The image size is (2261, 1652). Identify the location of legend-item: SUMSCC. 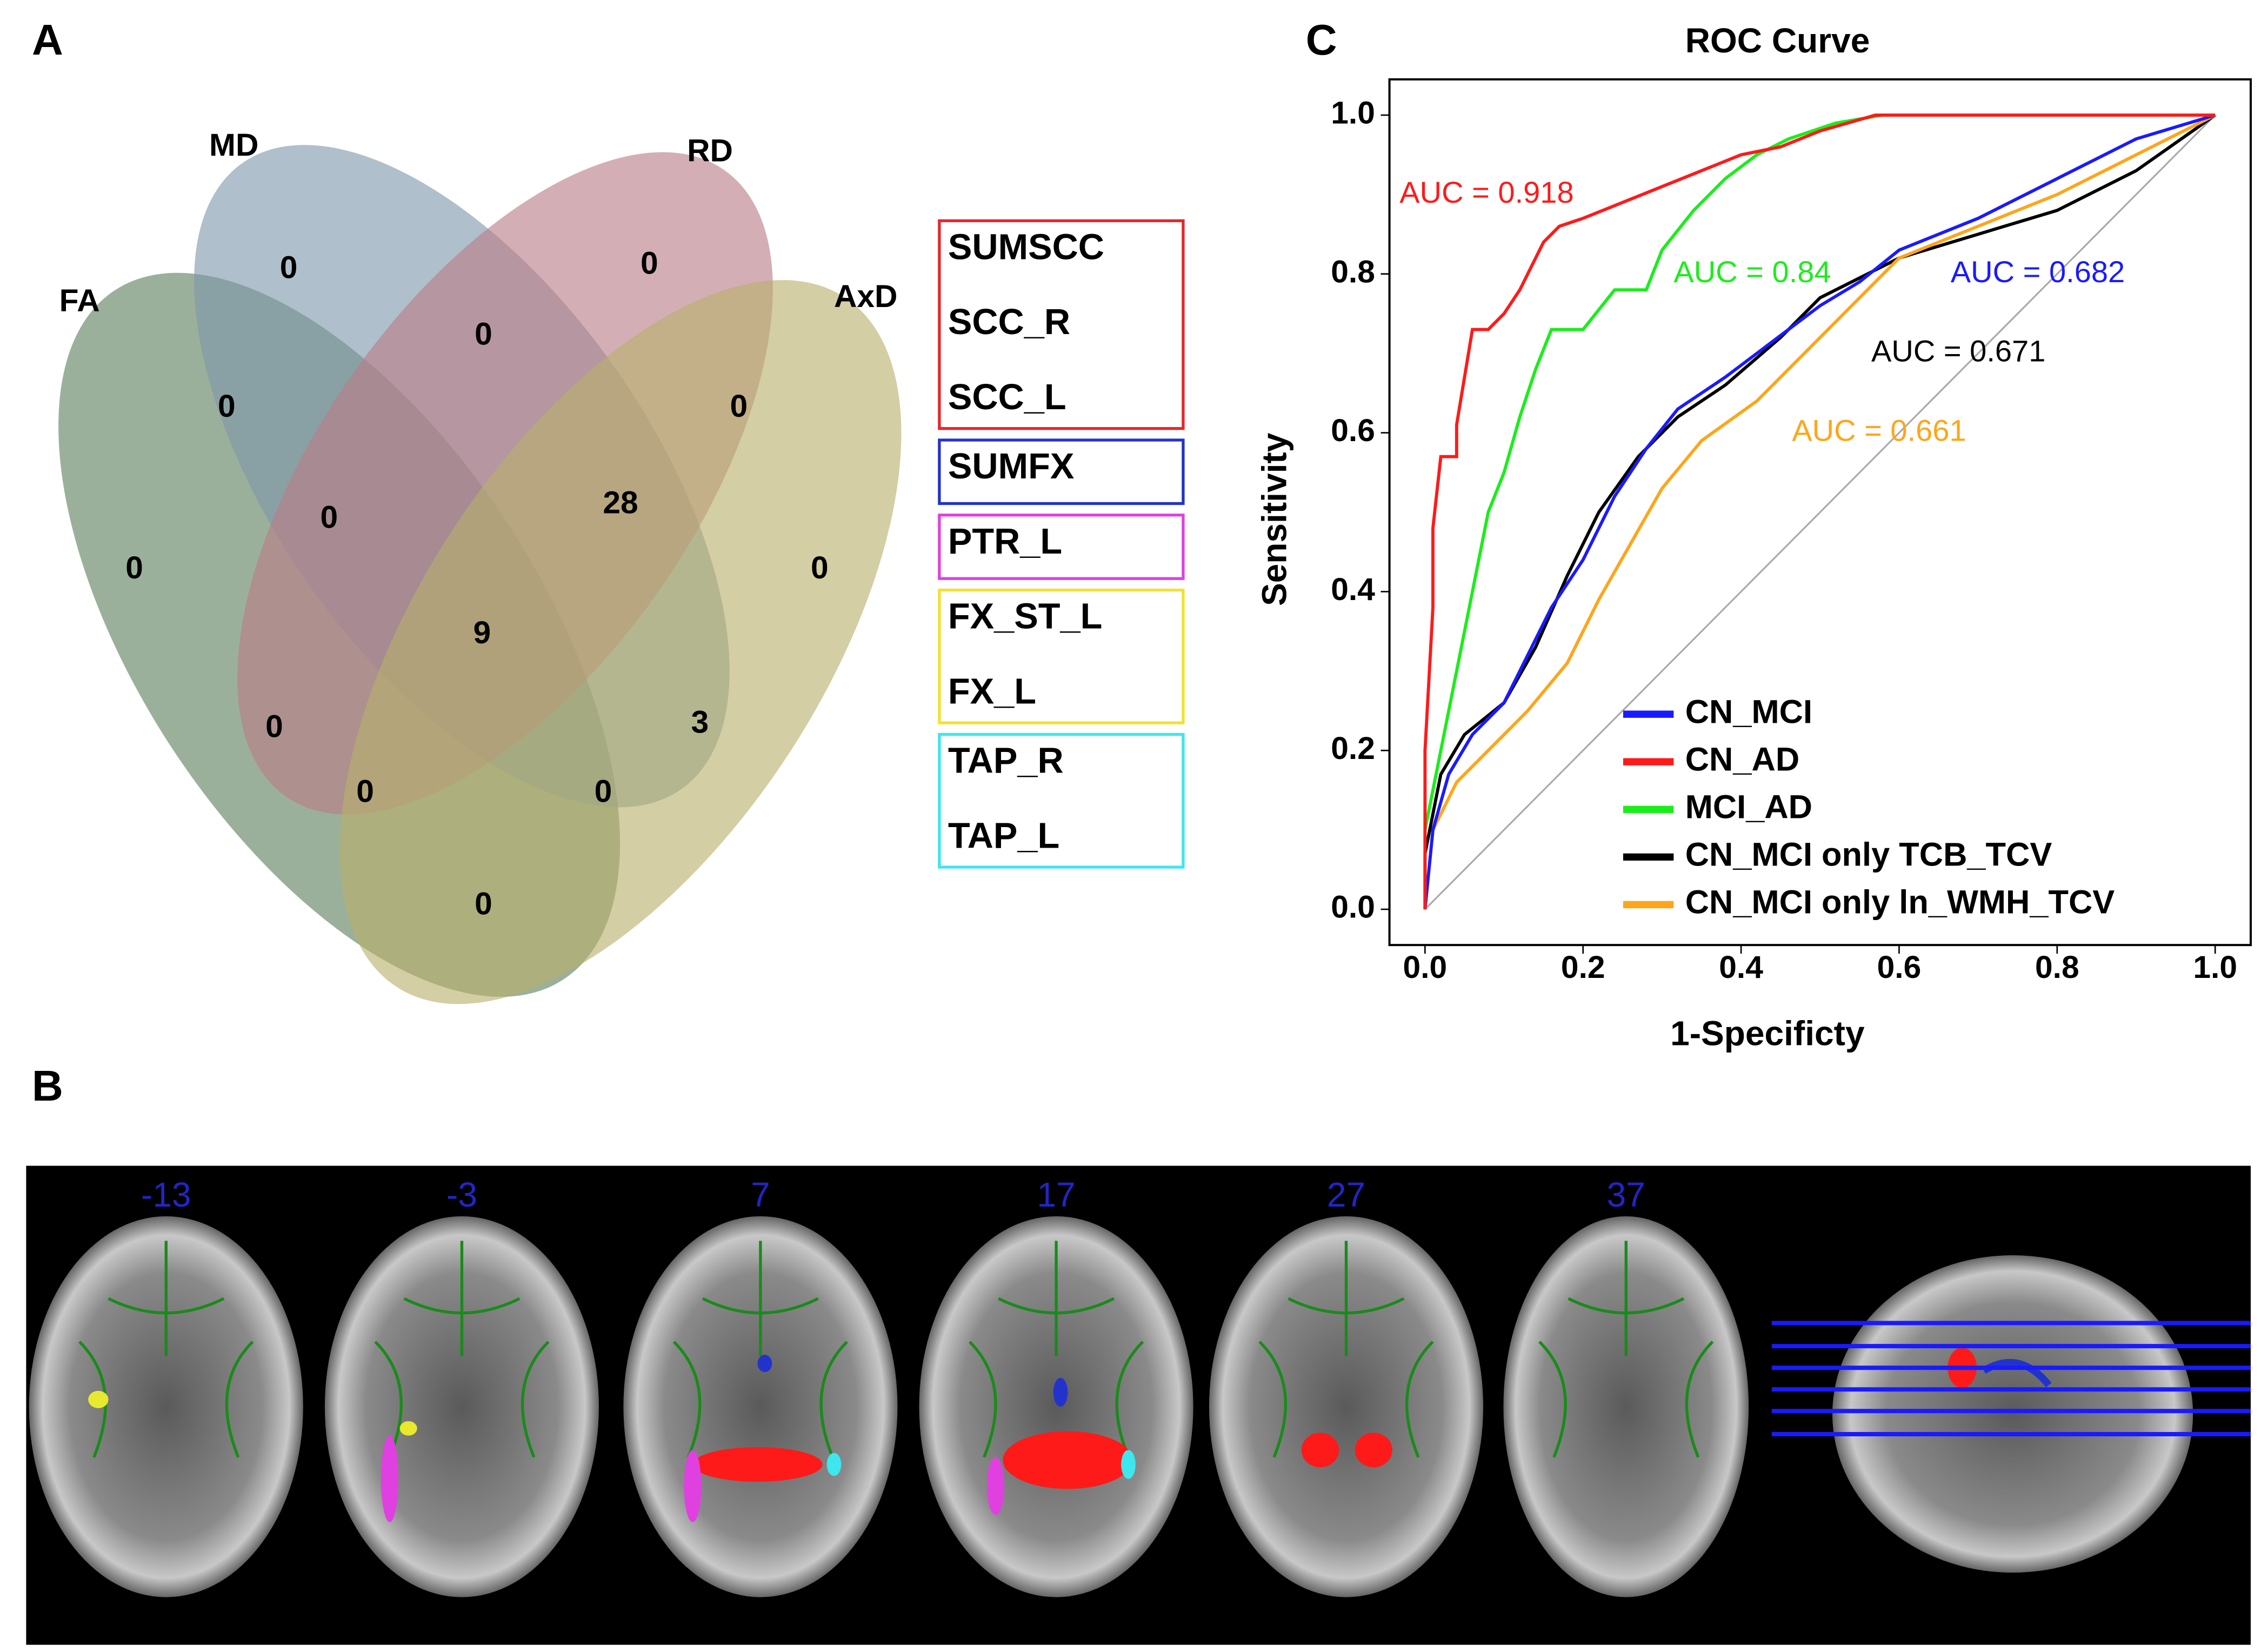
(1026, 247).